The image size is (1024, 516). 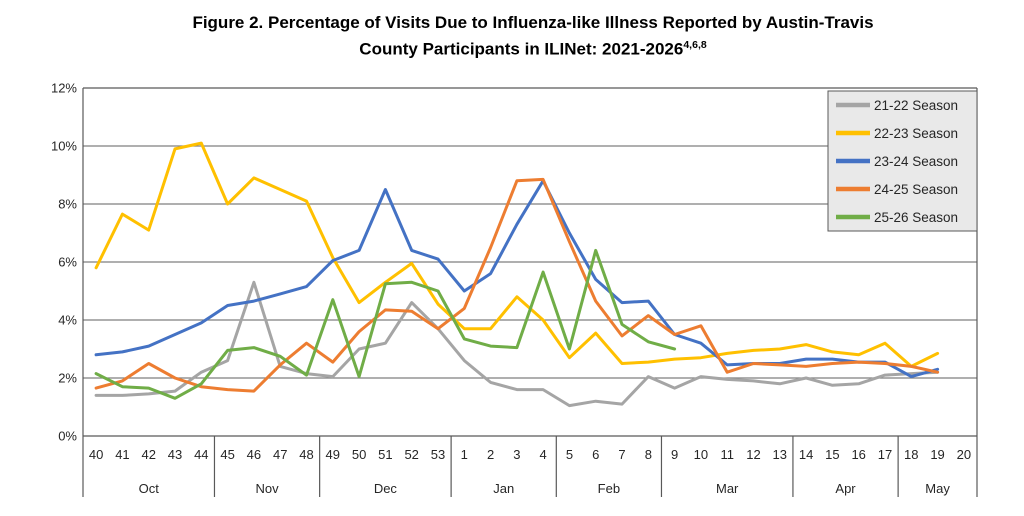 What do you see at coordinates (911, 454) in the screenshot?
I see `week-label: 18` at bounding box center [911, 454].